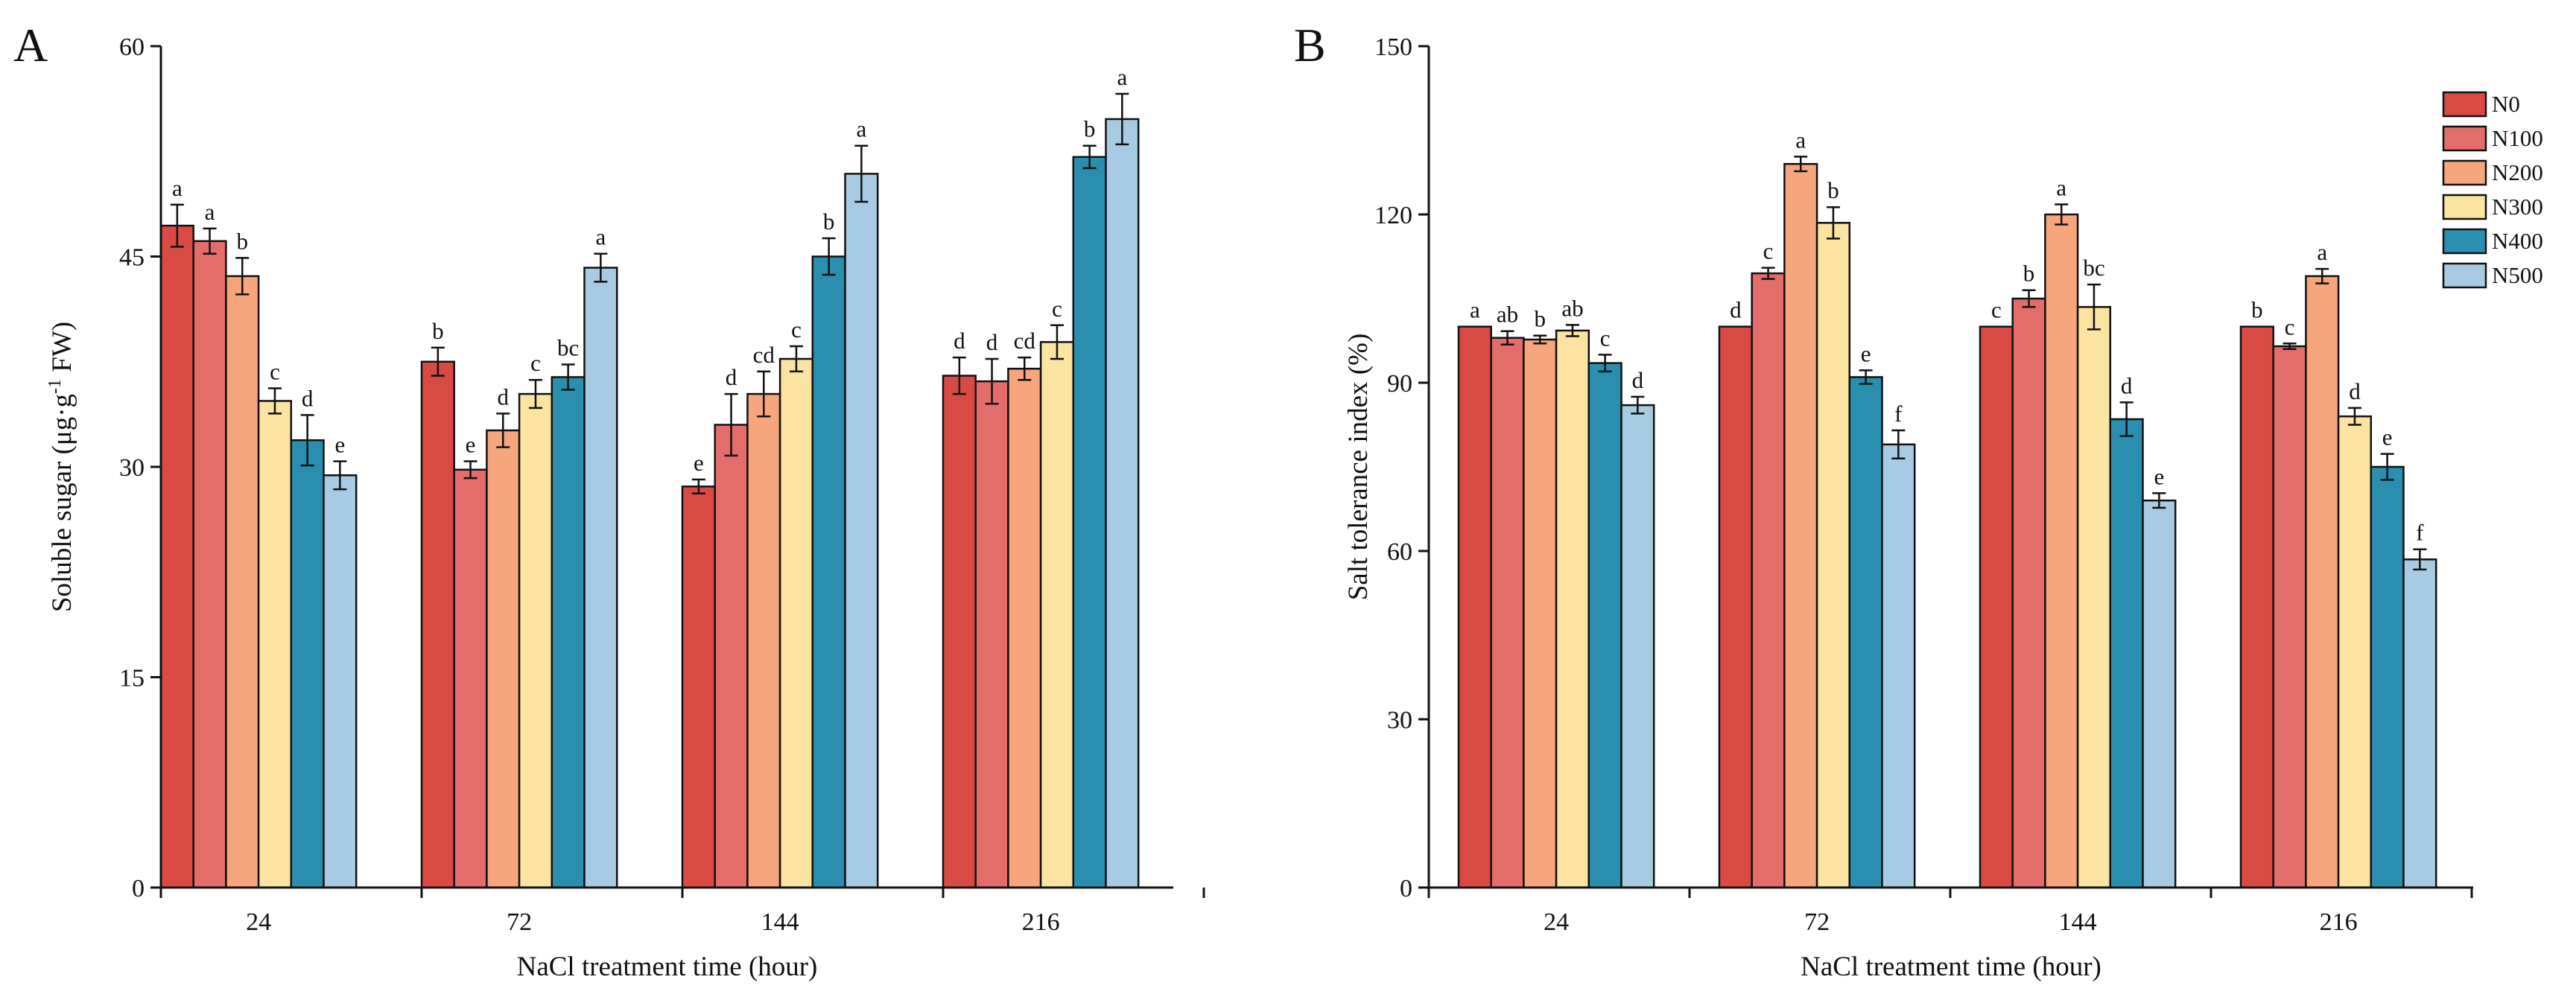 Image resolution: width=2576 pixels, height=997 pixels. Describe the element at coordinates (2093, 268) in the screenshot. I see `significance-label: bc` at that location.